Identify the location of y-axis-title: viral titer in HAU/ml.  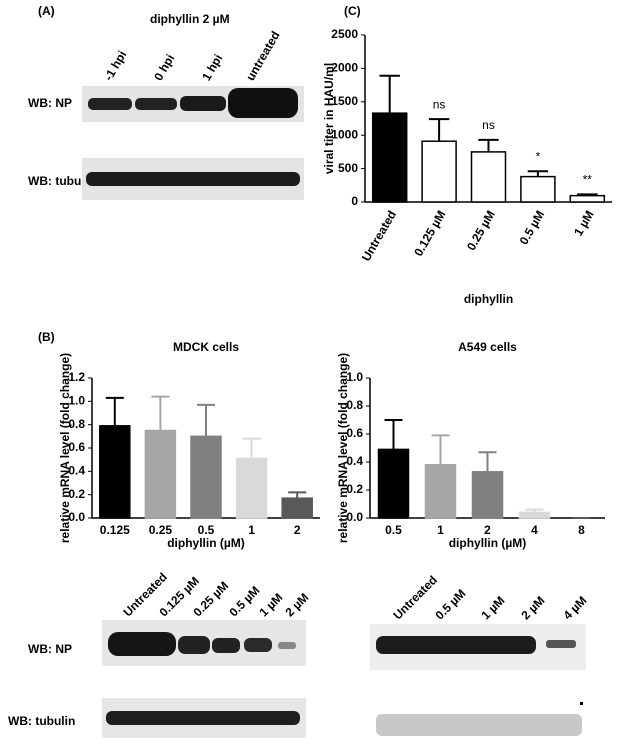
(329, 118).